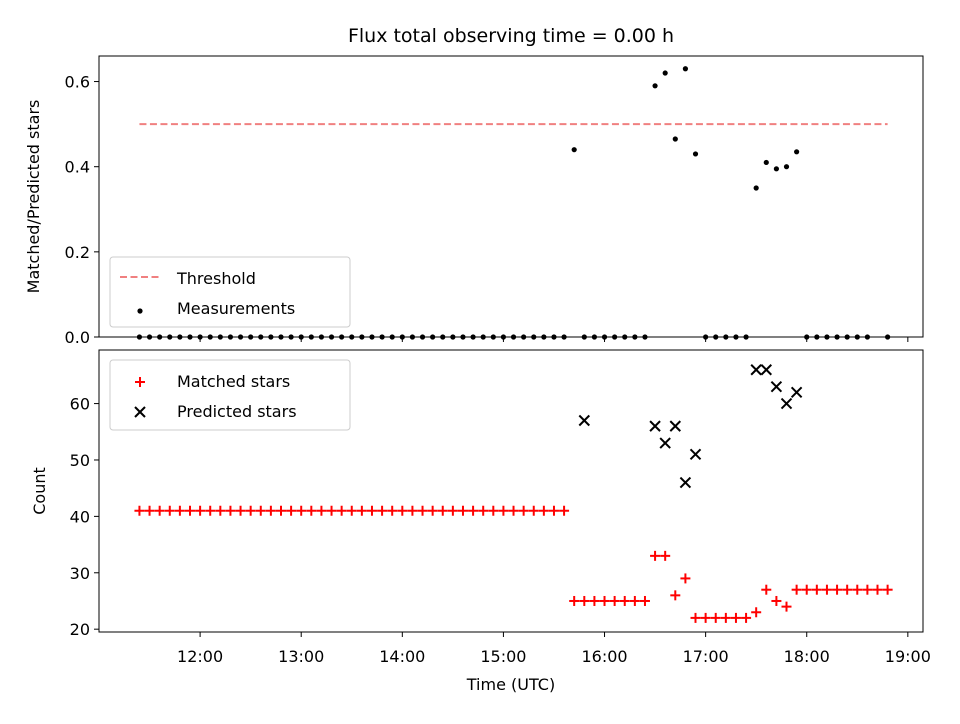 The width and height of the screenshot is (960, 724). I want to click on x-tick-label: 16:00, so click(604, 656).